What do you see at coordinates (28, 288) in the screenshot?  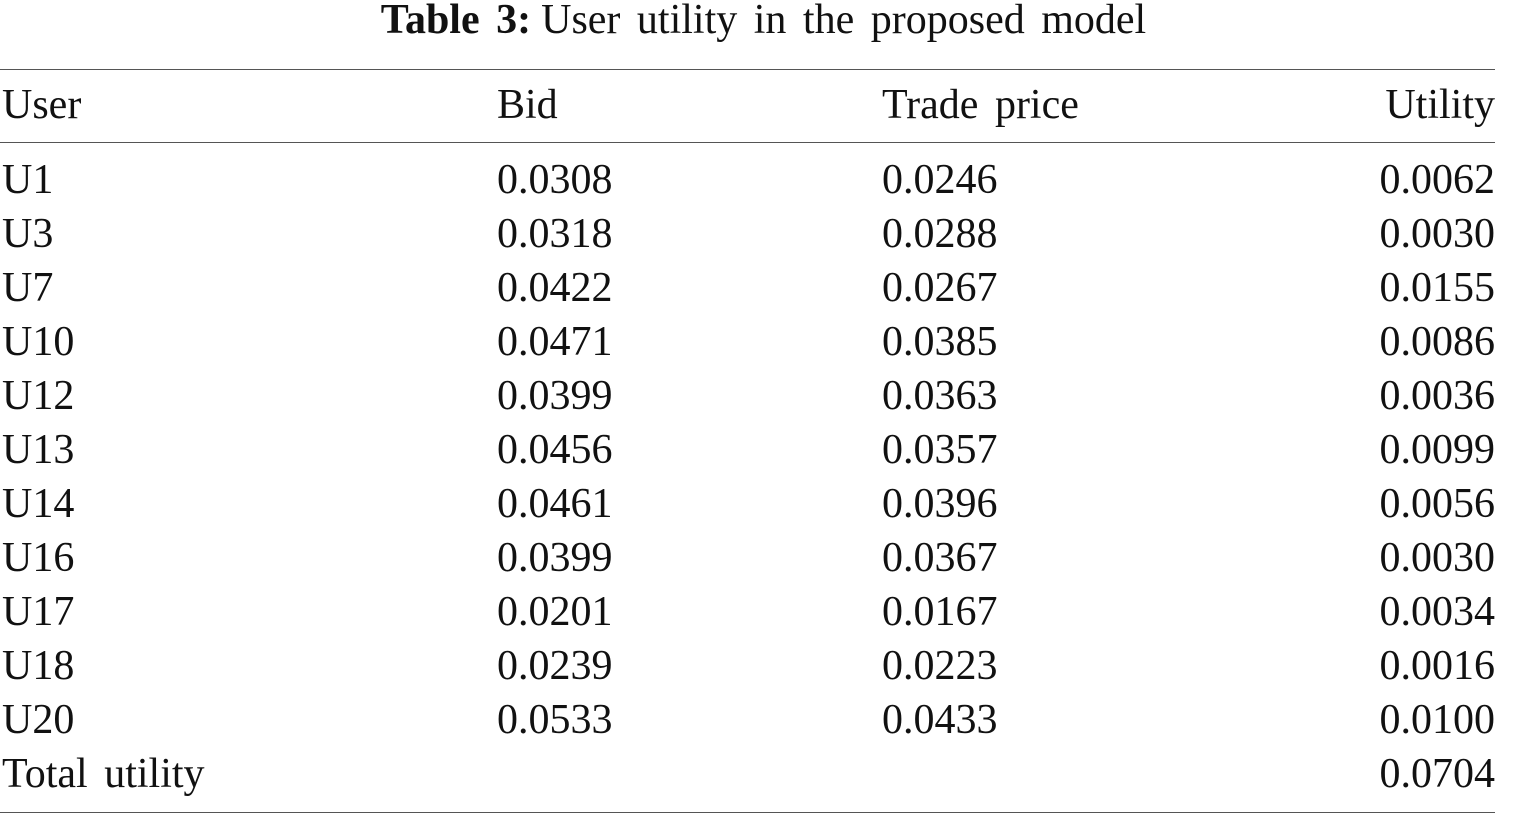 I see `table-cell: U7` at bounding box center [28, 288].